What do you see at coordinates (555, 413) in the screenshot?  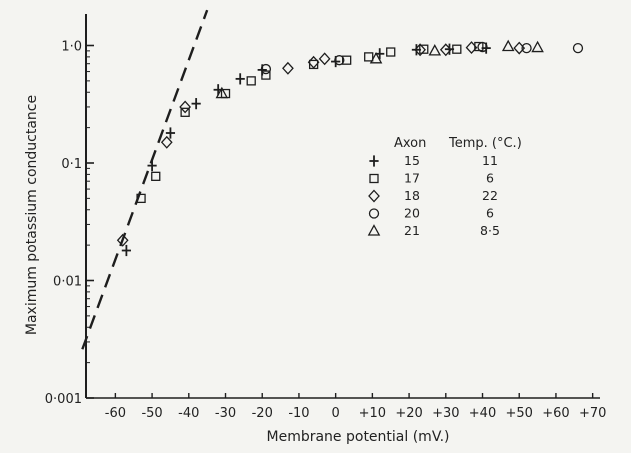 I see `x-tick-label: +60` at bounding box center [555, 413].